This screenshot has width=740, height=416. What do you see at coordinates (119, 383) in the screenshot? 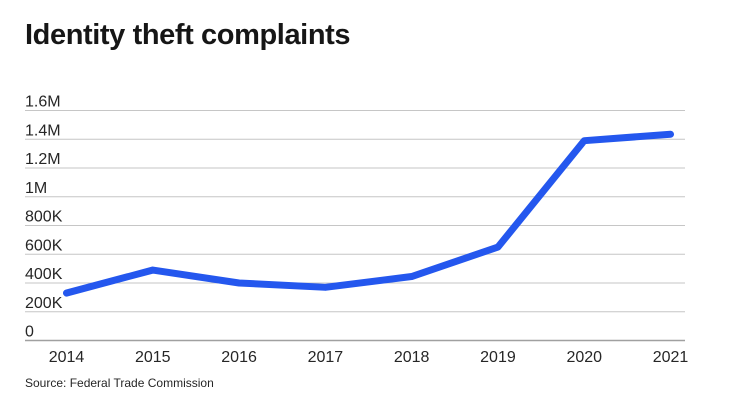
I see `source-note: Source: Federal Trade Commission` at bounding box center [119, 383].